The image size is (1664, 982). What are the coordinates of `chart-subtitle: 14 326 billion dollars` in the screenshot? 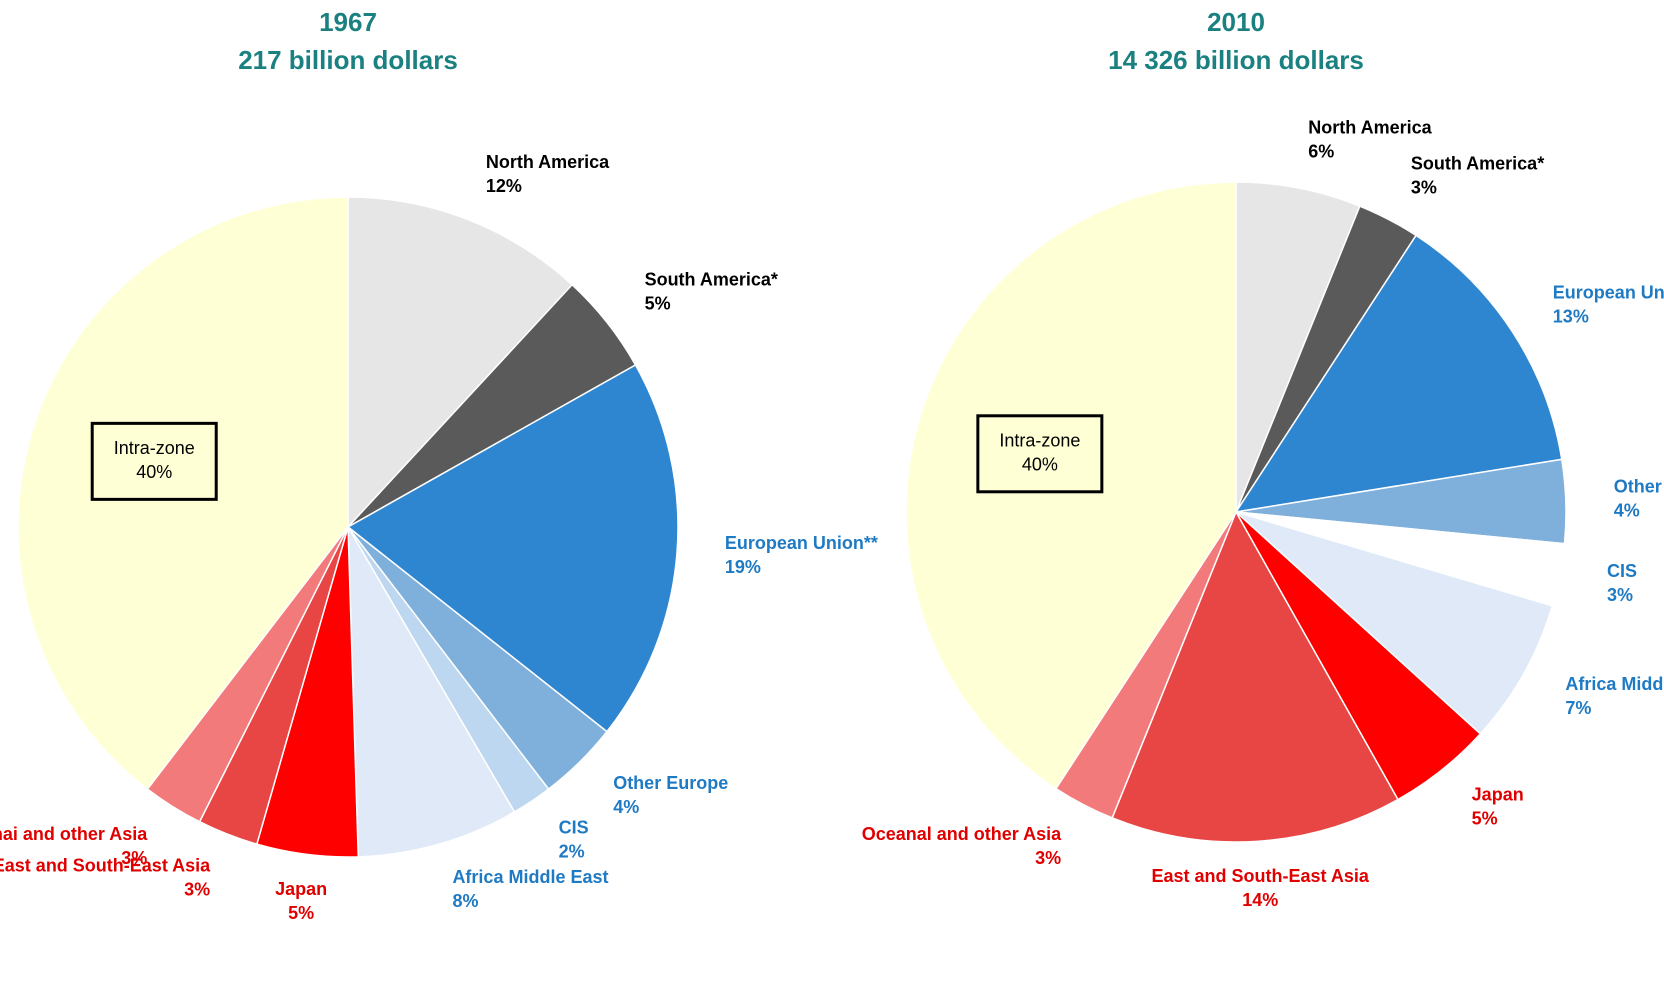 It's located at (1236, 60).